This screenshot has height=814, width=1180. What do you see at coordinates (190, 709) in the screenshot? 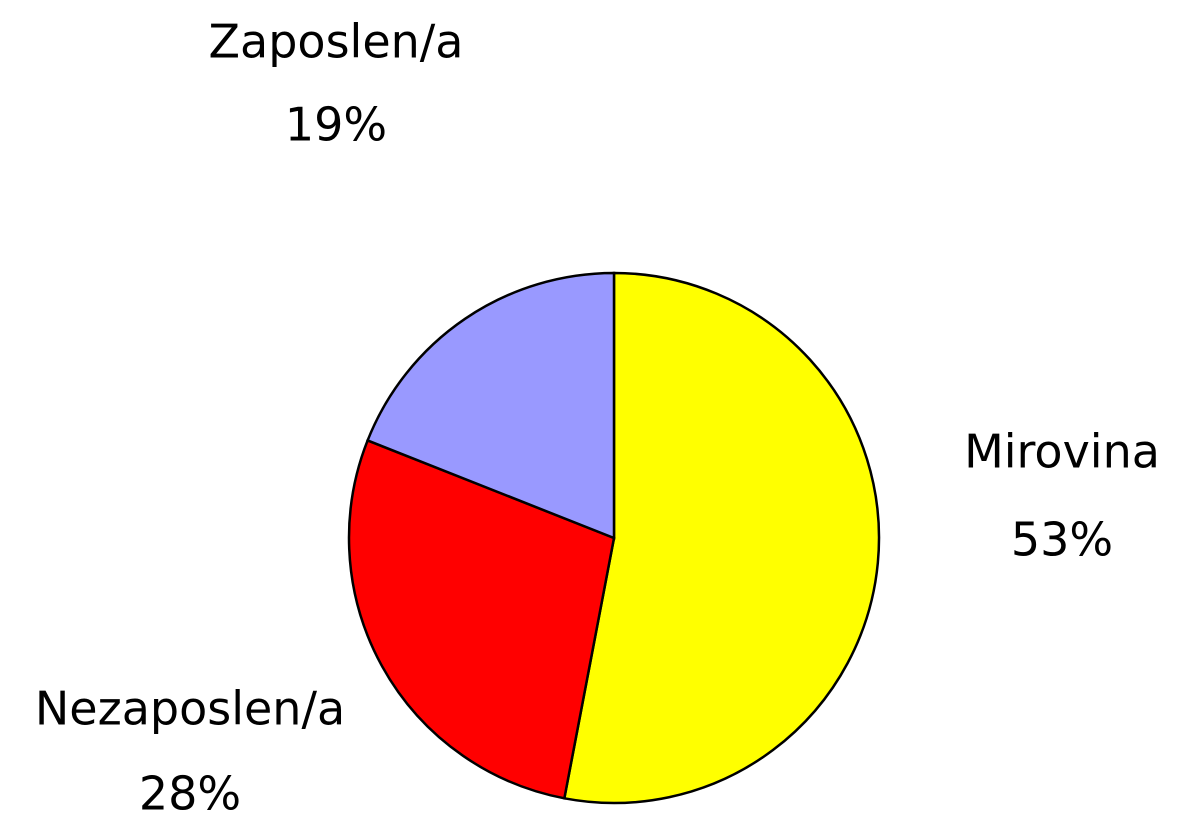
I see `slice-label: Nezaposlen/a` at bounding box center [190, 709].